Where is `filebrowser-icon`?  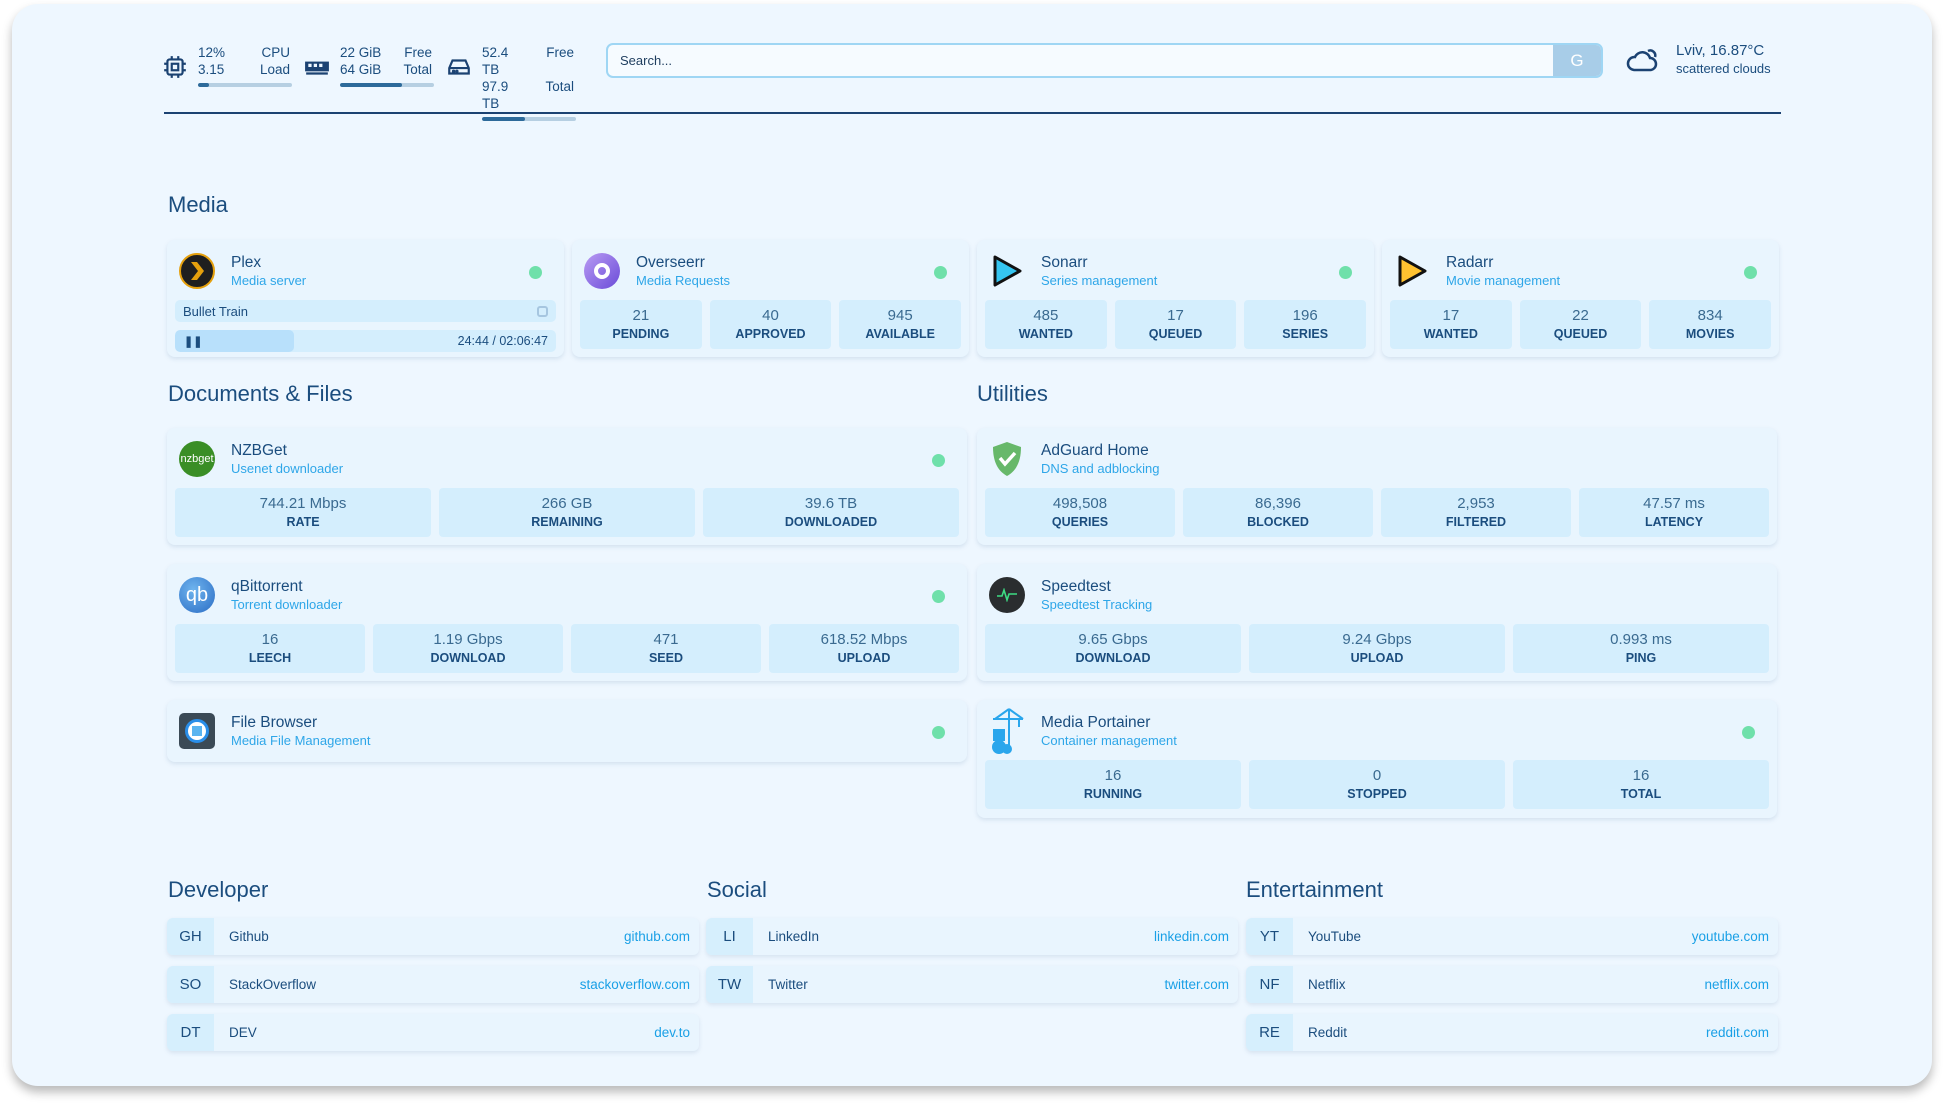 filebrowser-icon is located at coordinates (197, 731).